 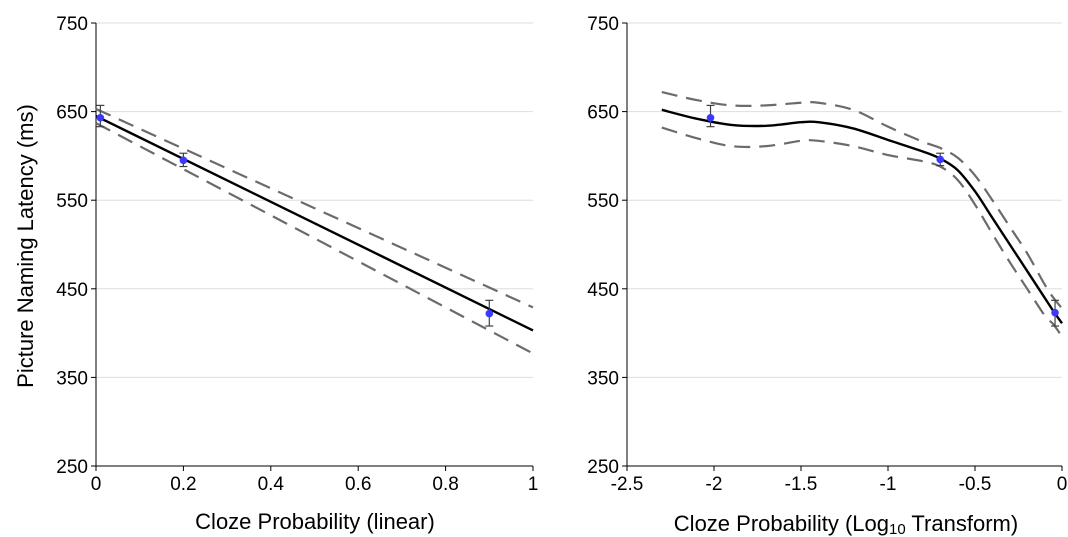 I want to click on x-tick-label: -1, so click(x=888, y=484).